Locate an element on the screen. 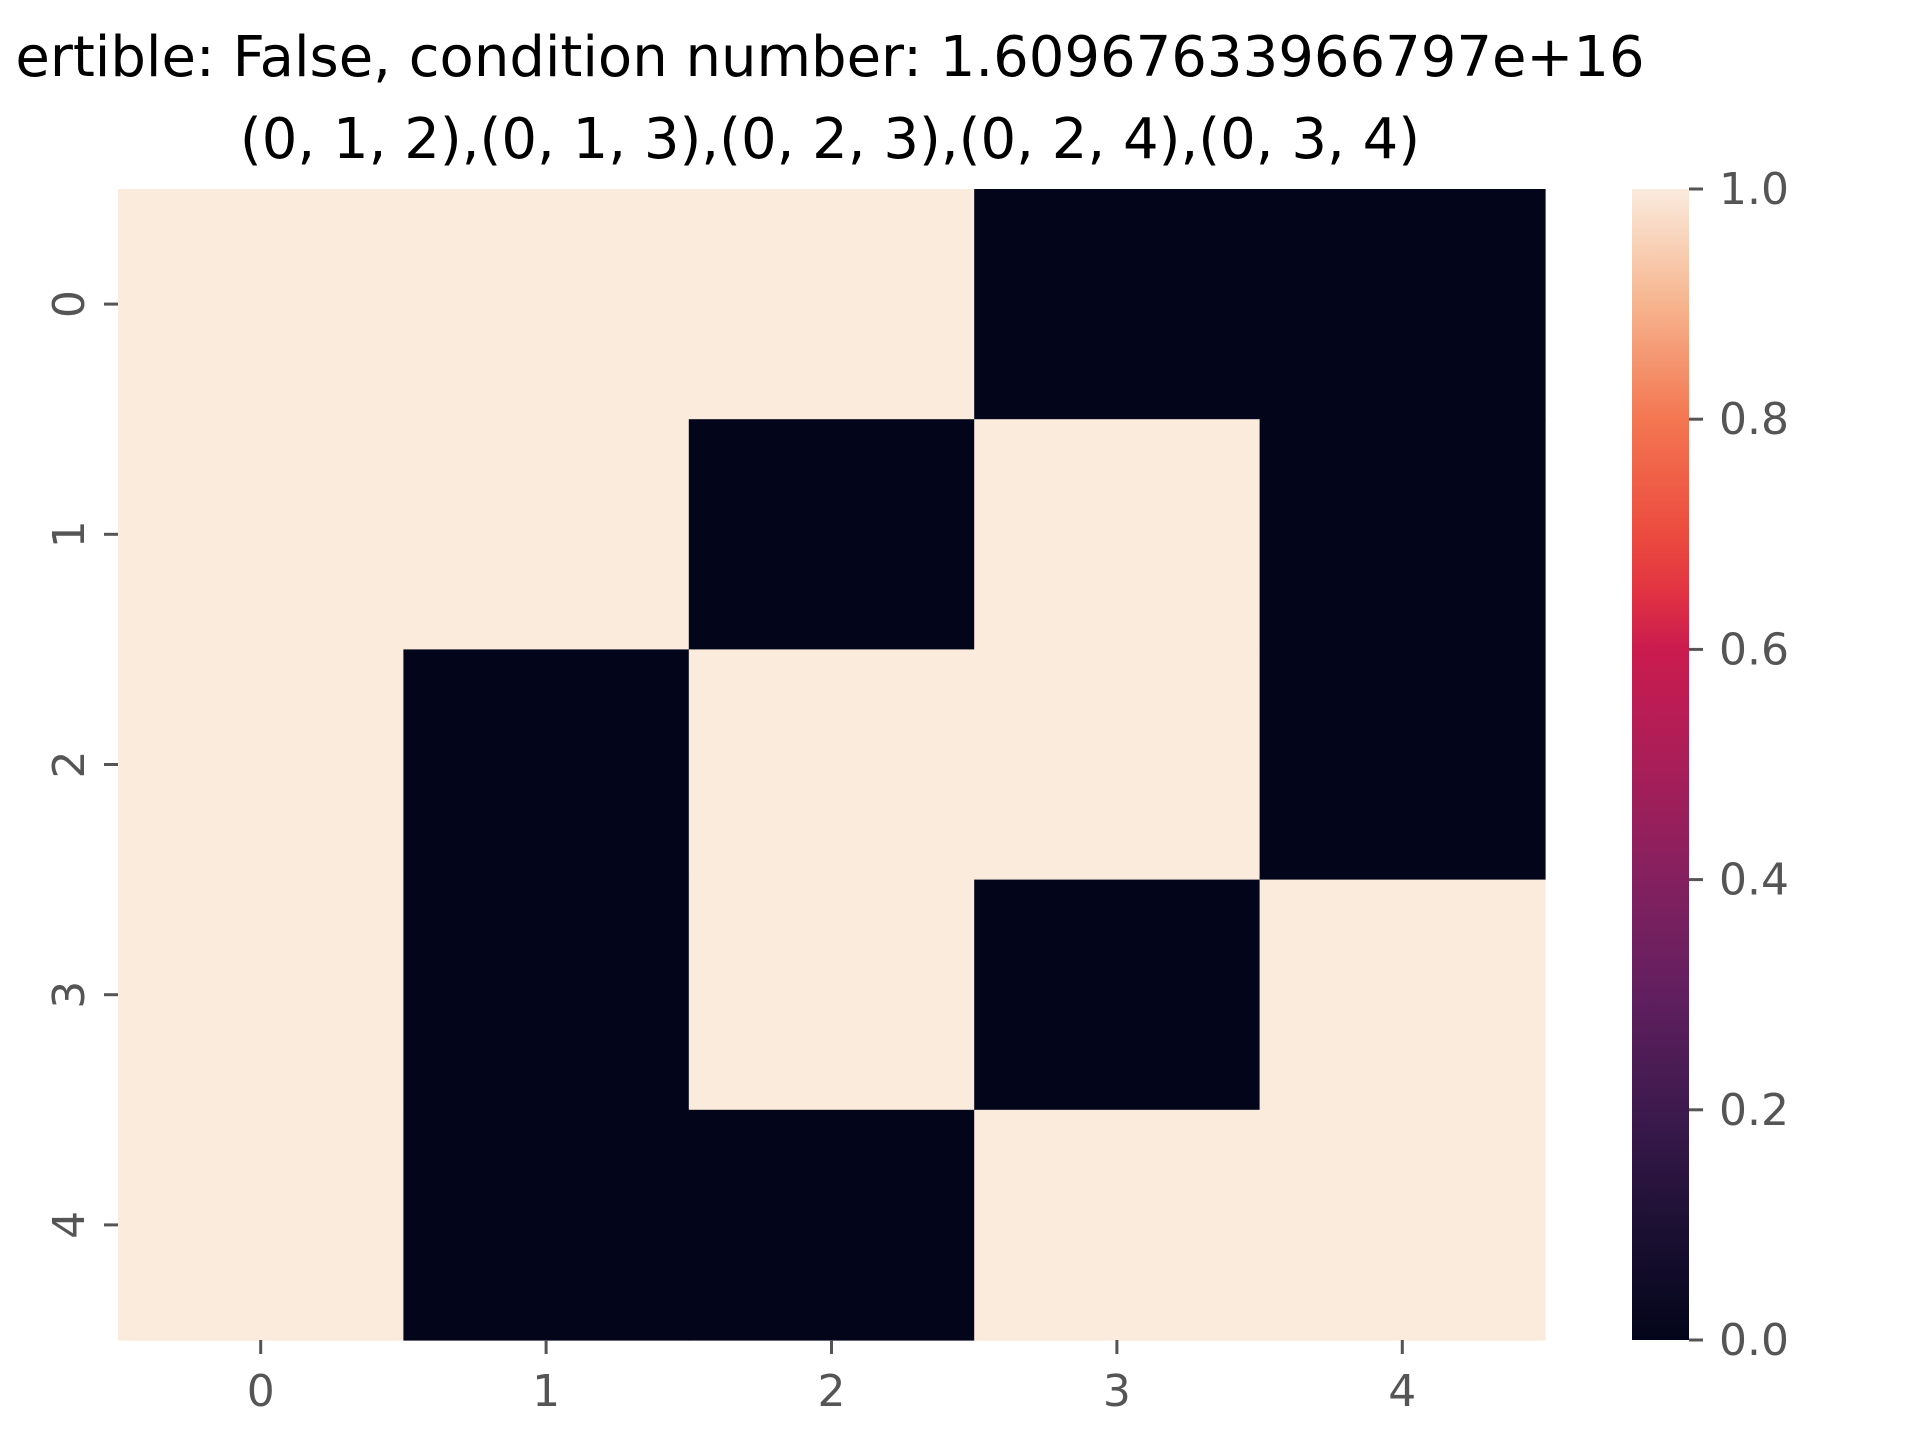 This screenshot has height=1440, width=1920. y-tick-label: 0 is located at coordinates (69, 304).